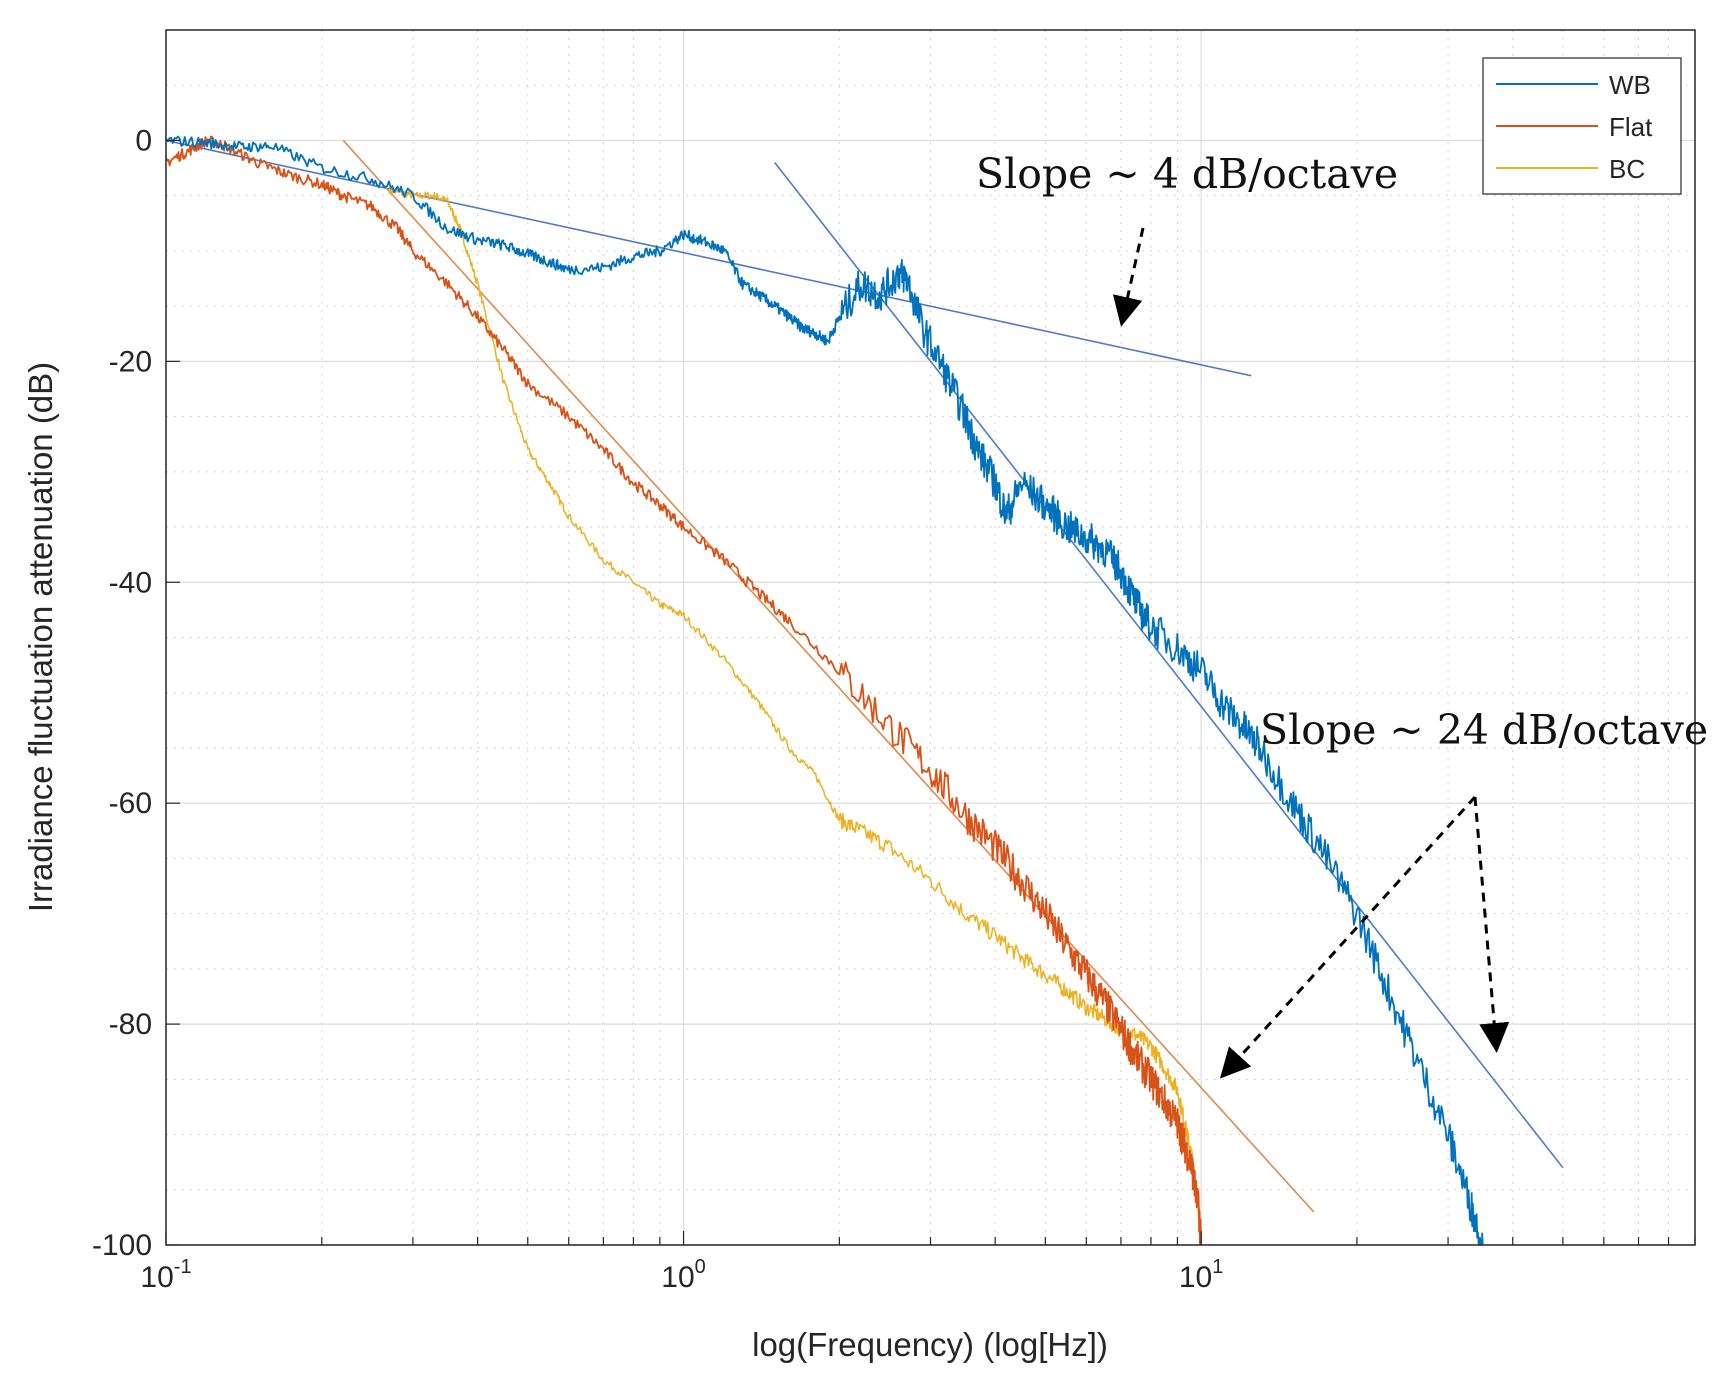 The image size is (1721, 1378). I want to click on y-tick-label: 0, so click(143, 140).